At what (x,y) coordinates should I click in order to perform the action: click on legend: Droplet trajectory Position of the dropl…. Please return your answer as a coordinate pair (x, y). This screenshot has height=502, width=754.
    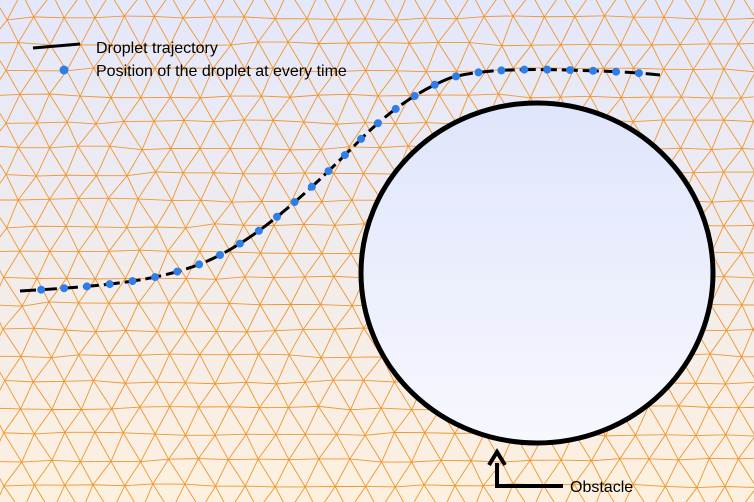
    Looking at the image, I should click on (189, 60).